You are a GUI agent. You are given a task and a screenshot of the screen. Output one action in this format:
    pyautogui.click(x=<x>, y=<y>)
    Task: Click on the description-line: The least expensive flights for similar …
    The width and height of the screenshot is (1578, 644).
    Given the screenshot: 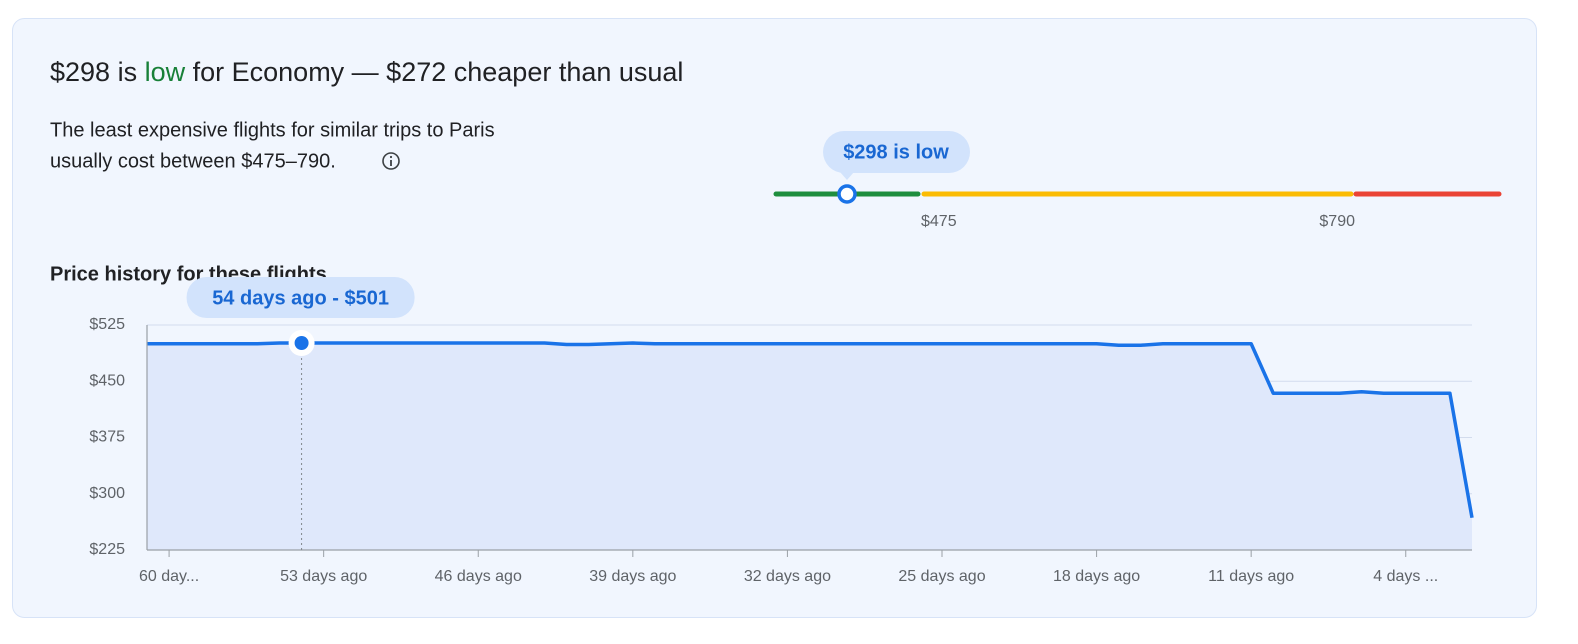 What is the action you would take?
    pyautogui.click(x=272, y=130)
    